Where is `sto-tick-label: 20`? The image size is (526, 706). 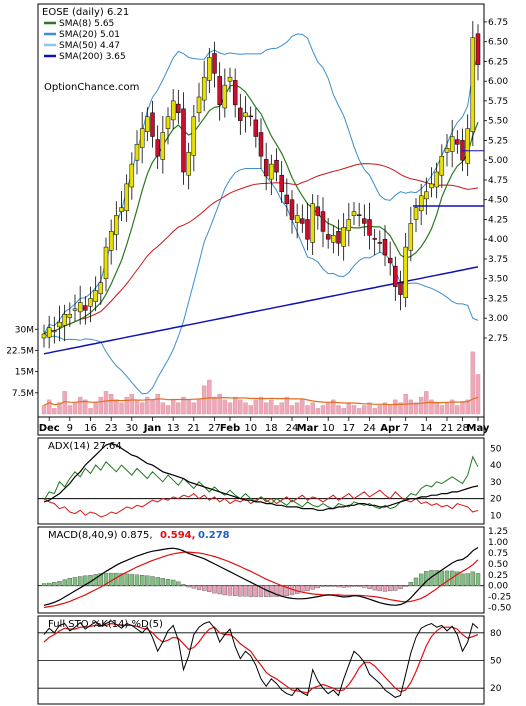
sto-tick-label: 20 is located at coordinates (496, 689).